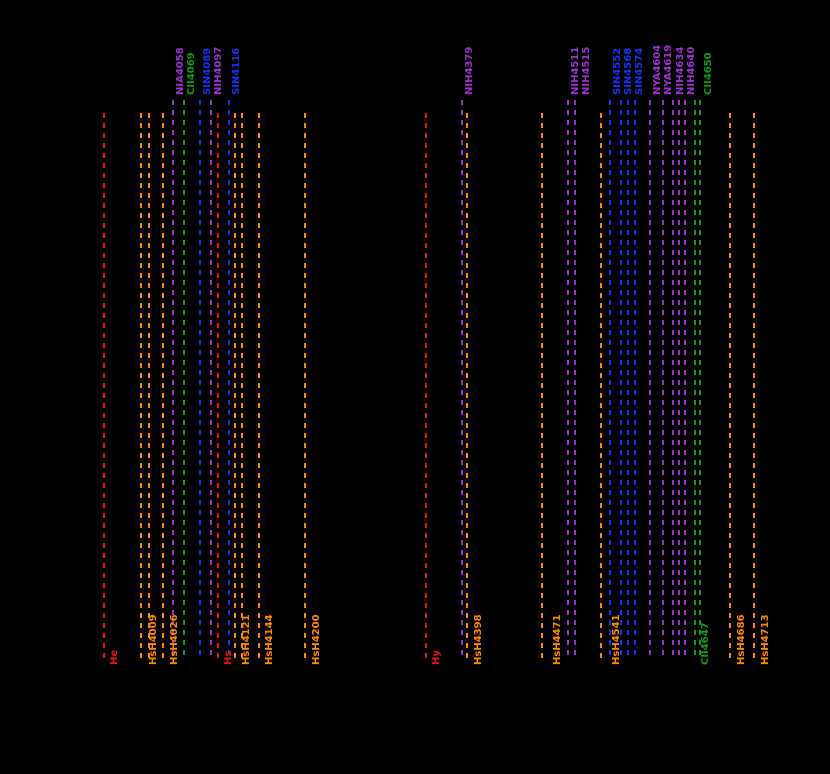 The image size is (830, 774). What do you see at coordinates (207, 71) in the screenshot?
I see `top-line-label-sin4089: SIN4089` at bounding box center [207, 71].